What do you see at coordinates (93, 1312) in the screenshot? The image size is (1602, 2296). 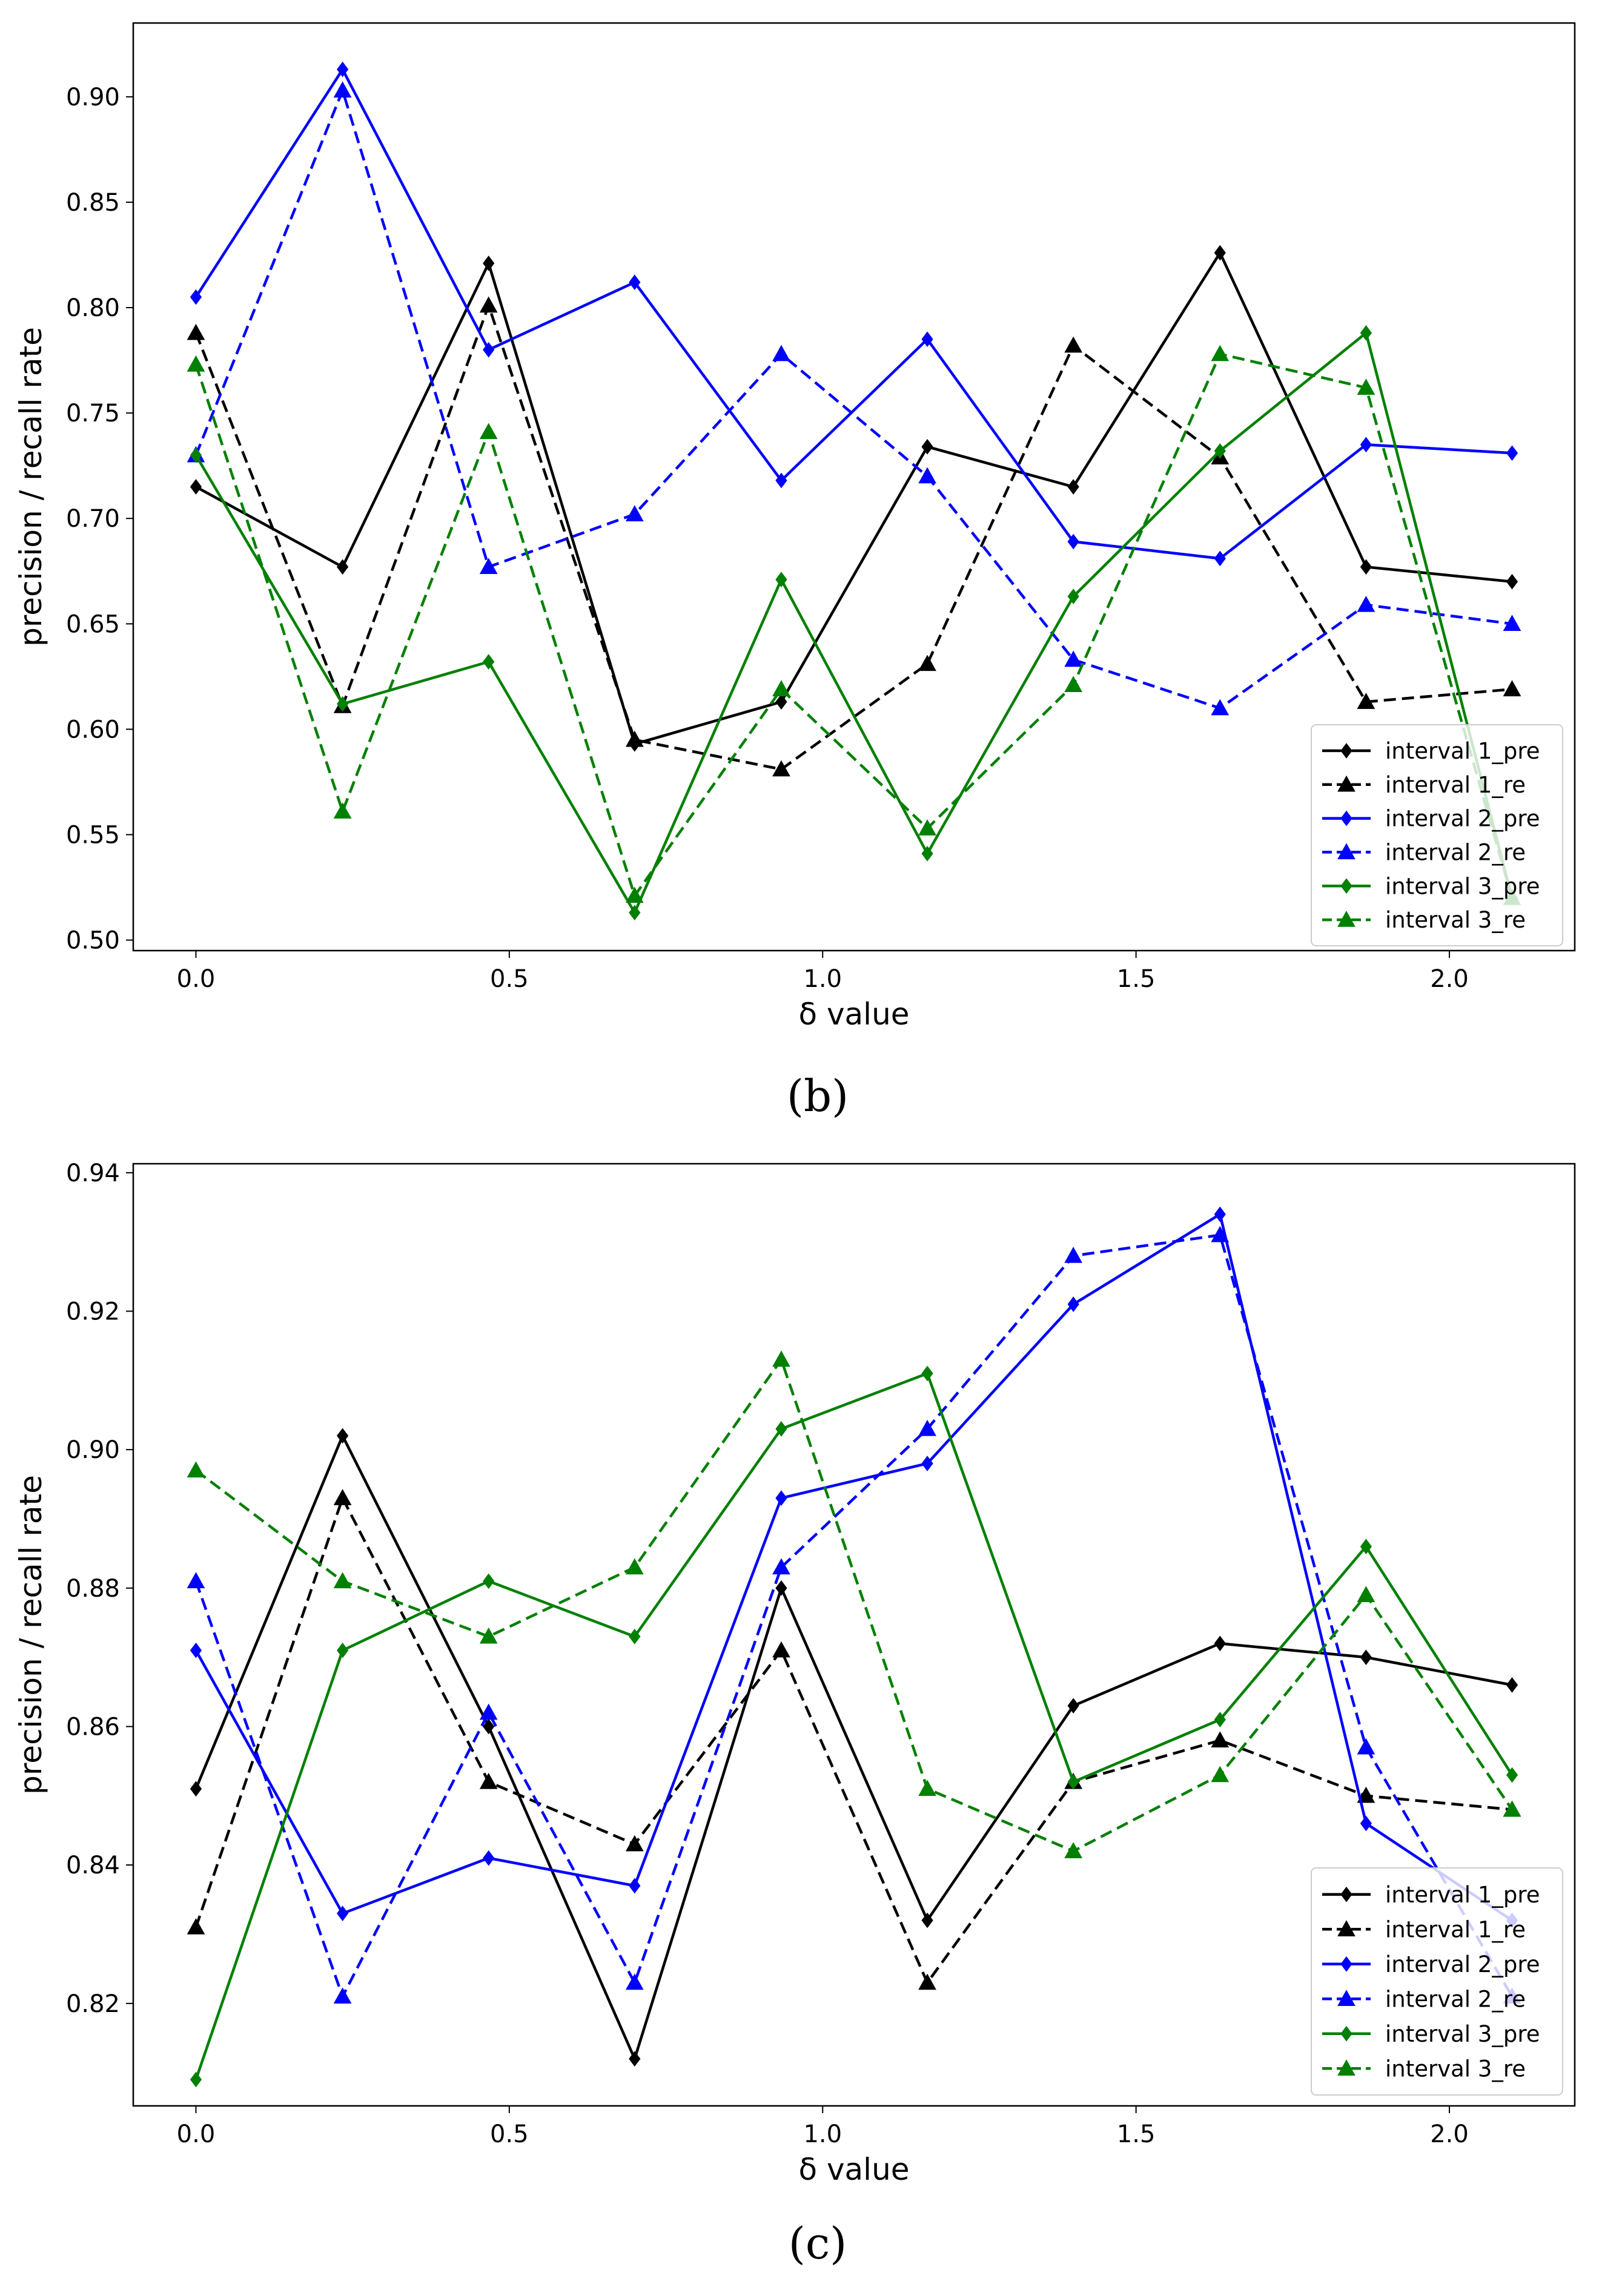 I see `y-tick-label: 0.92` at bounding box center [93, 1312].